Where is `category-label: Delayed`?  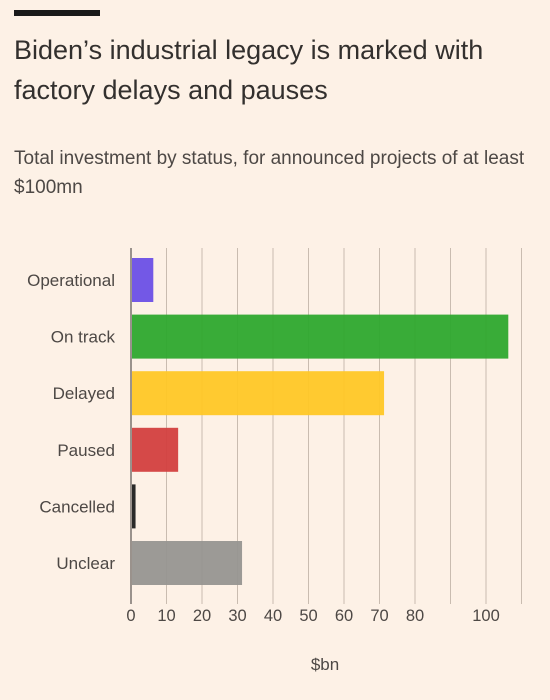
category-label: Delayed is located at coordinates (84, 393).